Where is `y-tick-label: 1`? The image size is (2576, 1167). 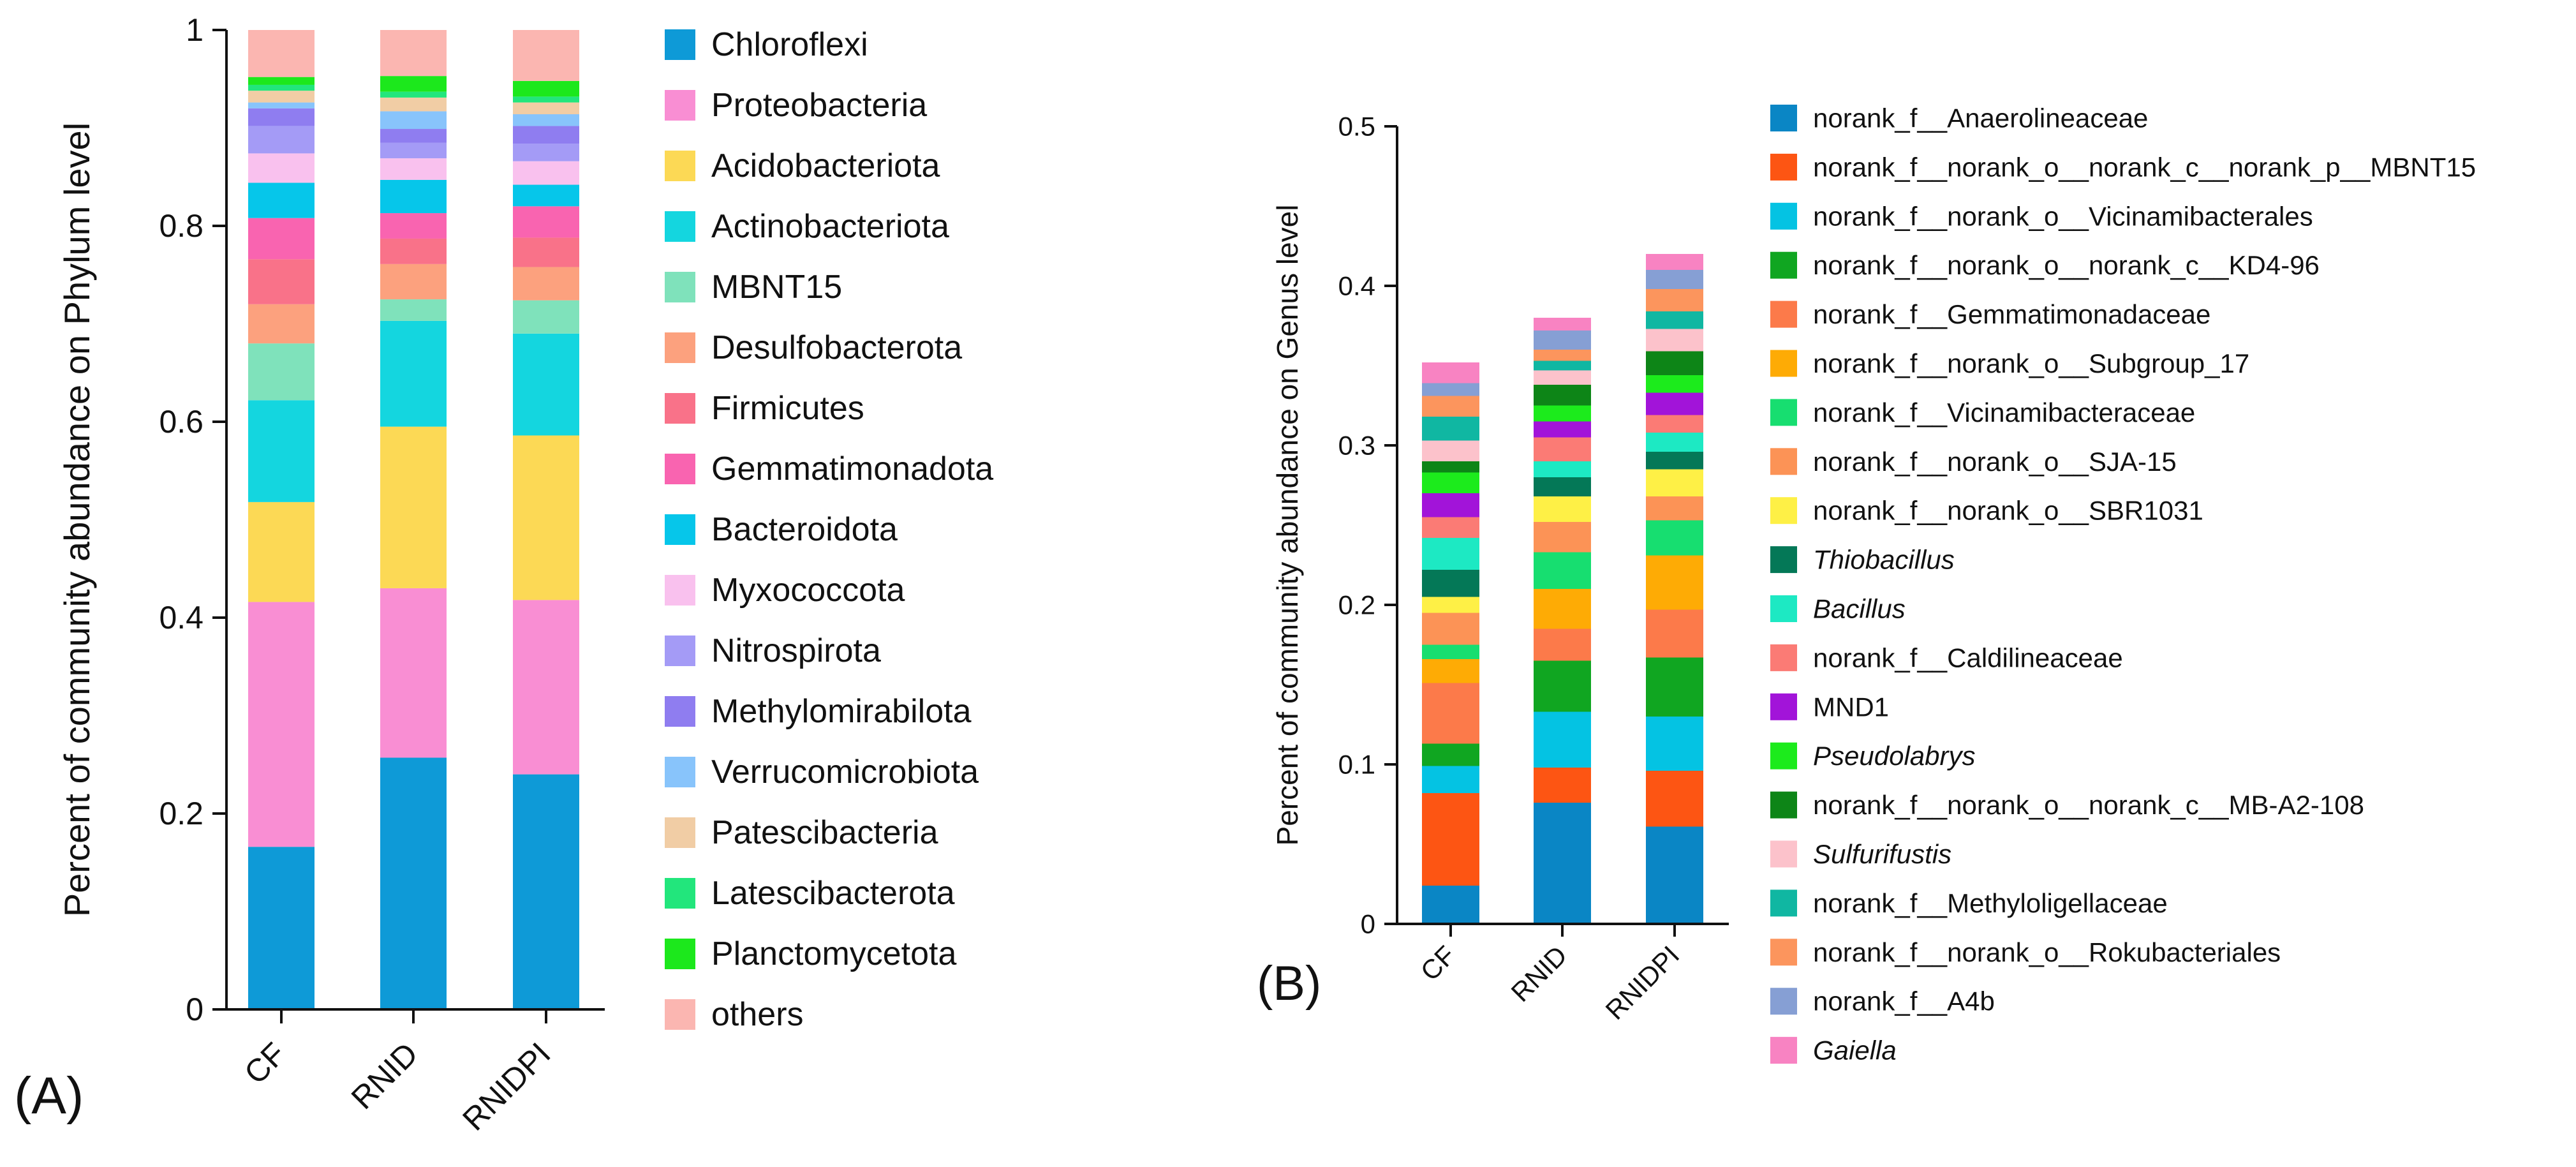
y-tick-label: 1 is located at coordinates (195, 30).